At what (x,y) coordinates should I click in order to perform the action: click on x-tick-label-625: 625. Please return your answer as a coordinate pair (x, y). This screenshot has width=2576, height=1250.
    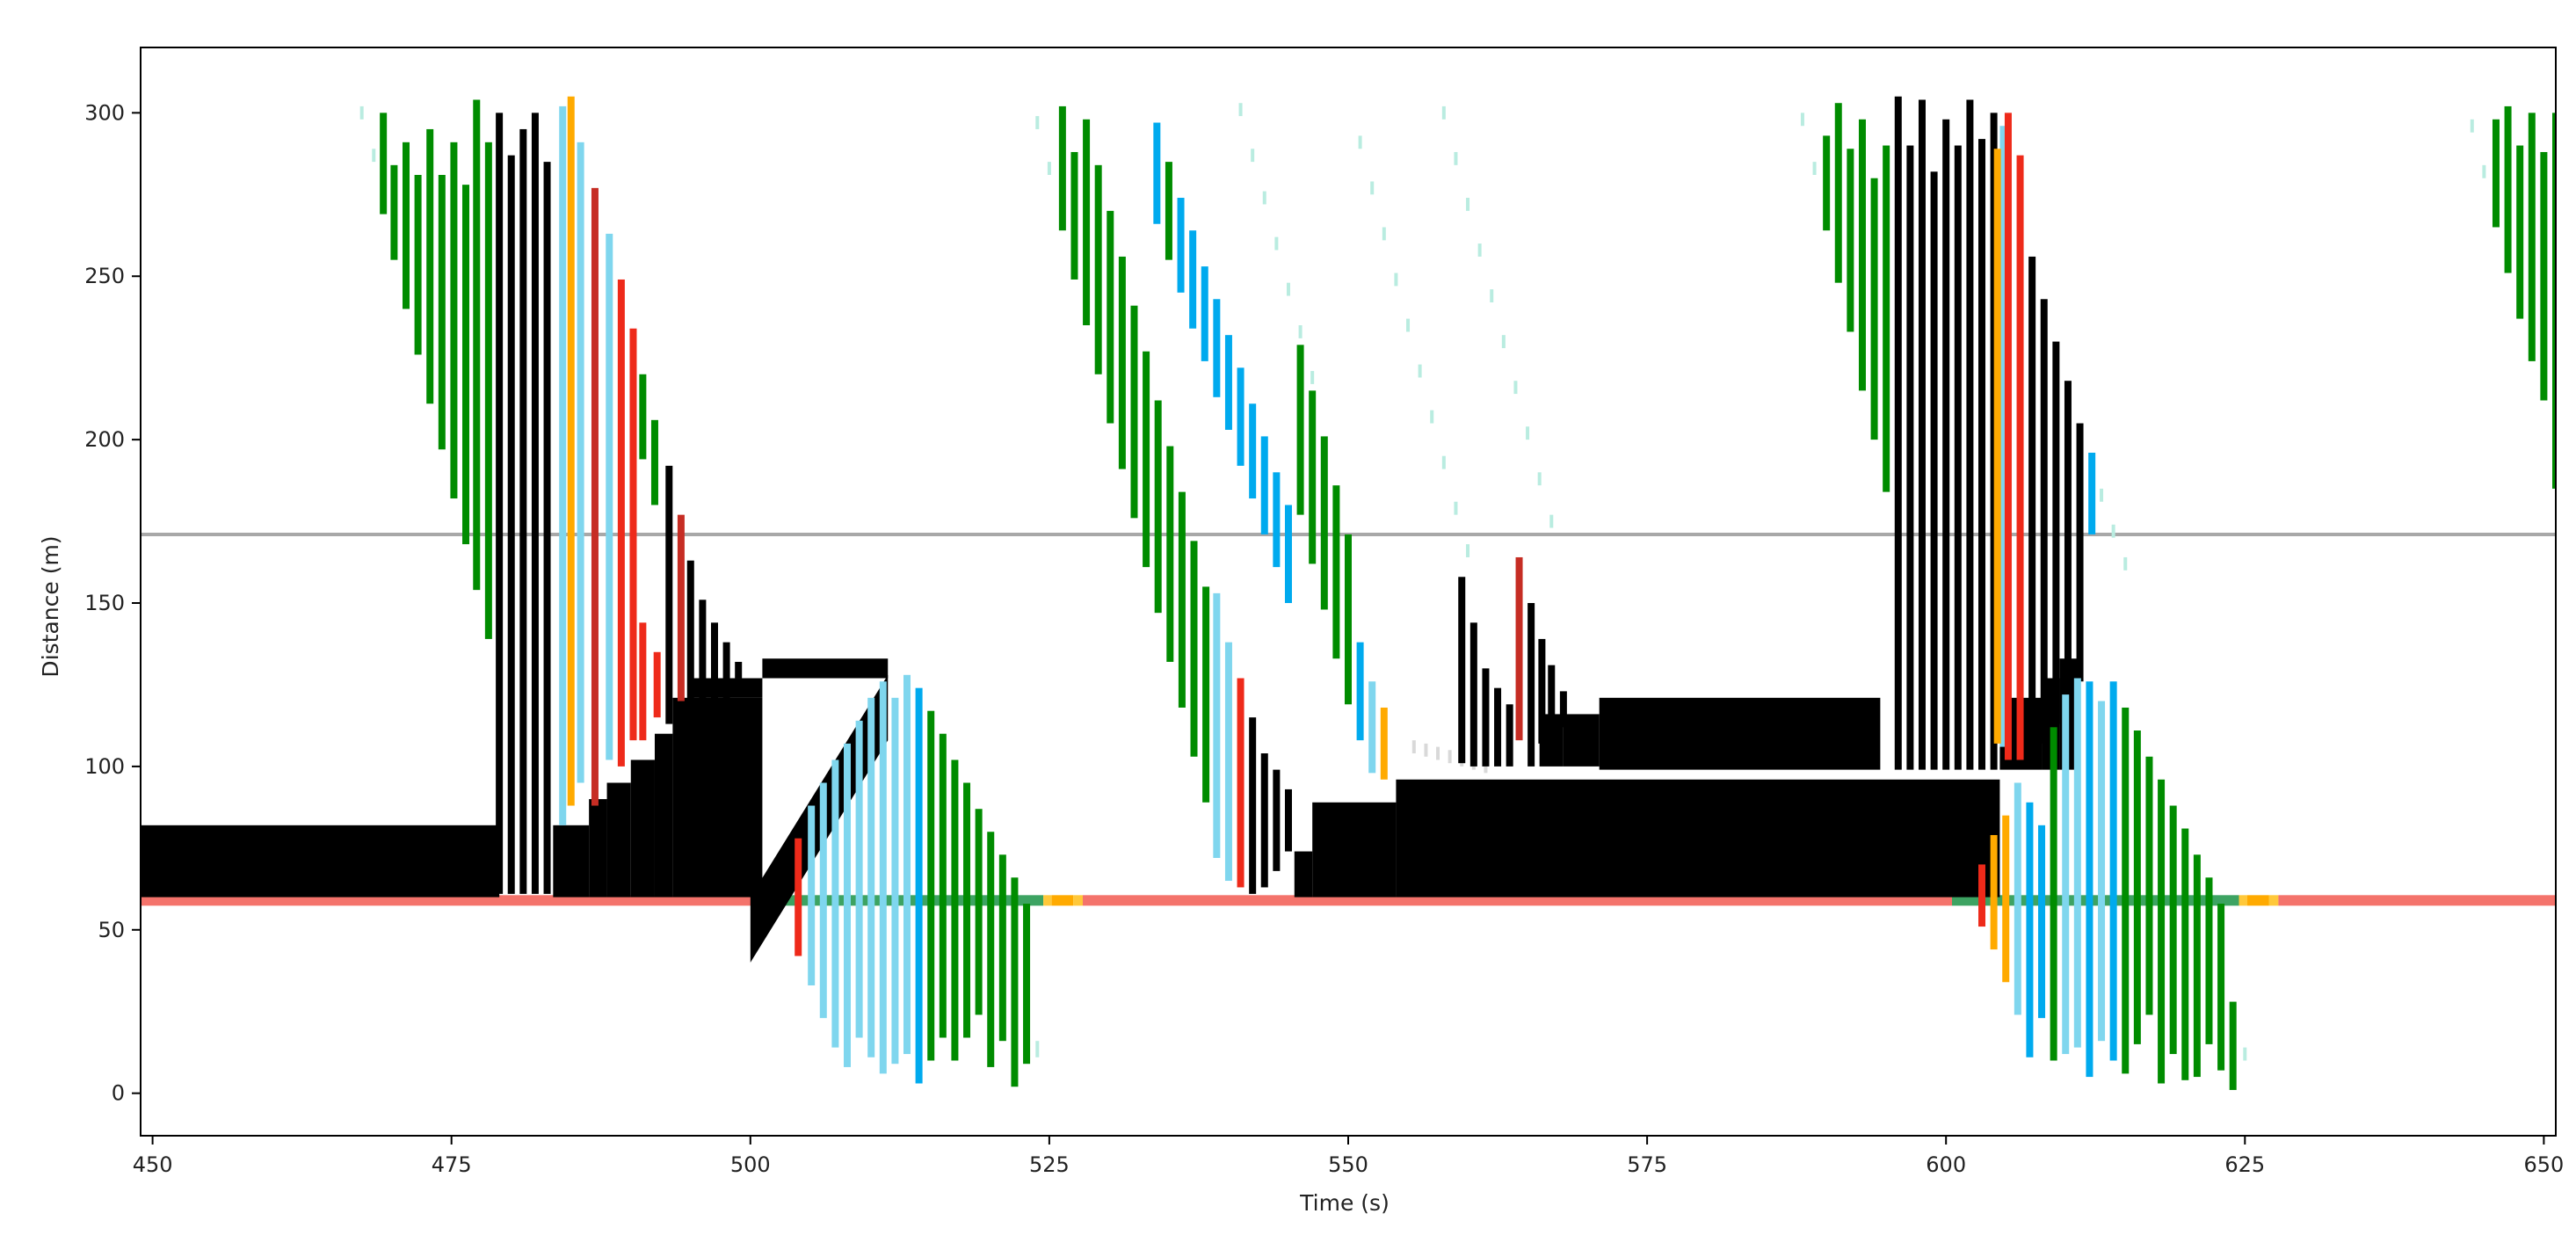
    Looking at the image, I should click on (2244, 1164).